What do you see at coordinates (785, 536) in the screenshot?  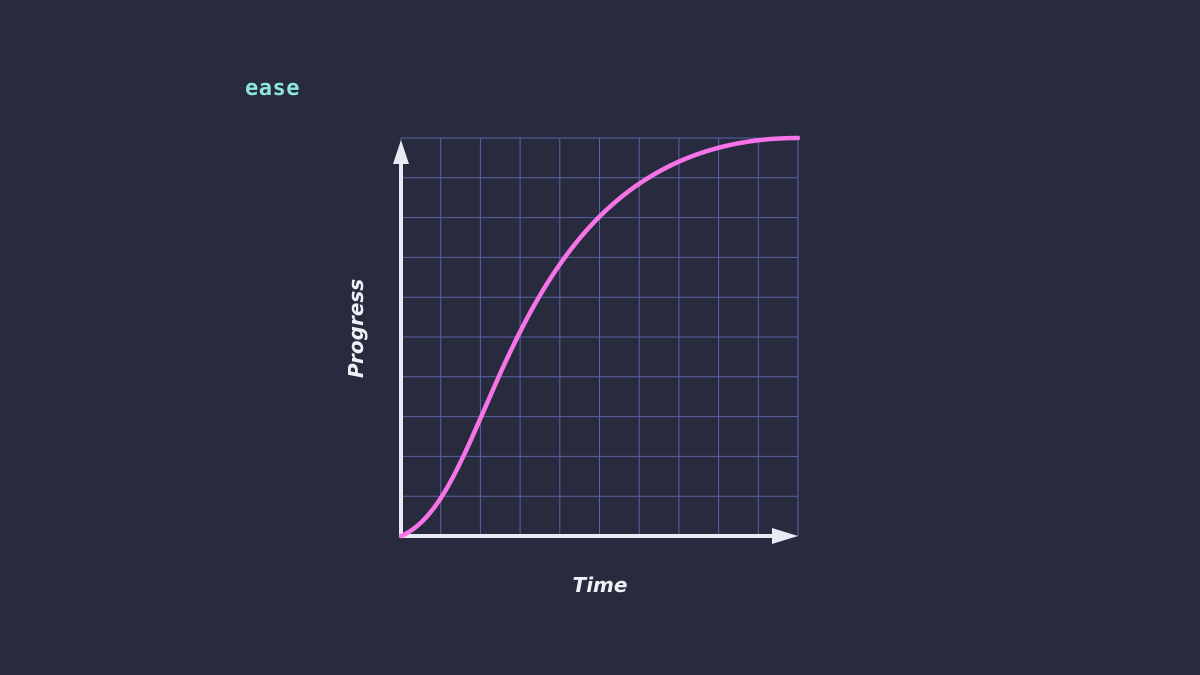 I see `x-axis-arrow-icon` at bounding box center [785, 536].